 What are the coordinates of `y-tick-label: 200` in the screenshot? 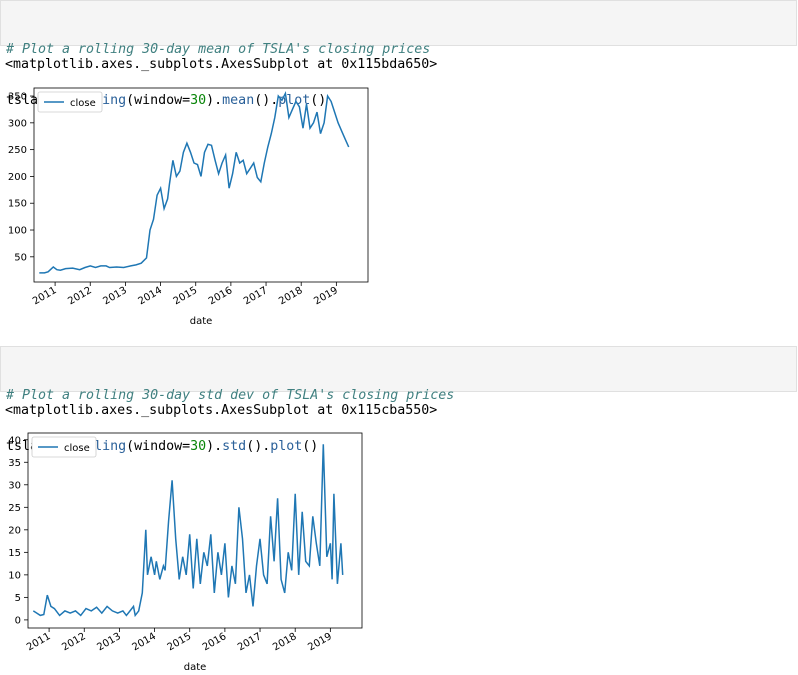 It's located at (17, 177).